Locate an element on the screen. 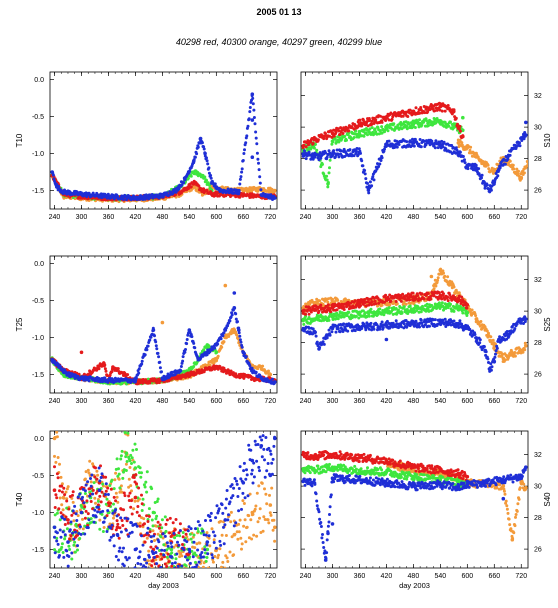 The width and height of the screenshot is (558, 608). plot-data is located at coordinates (163, 148).